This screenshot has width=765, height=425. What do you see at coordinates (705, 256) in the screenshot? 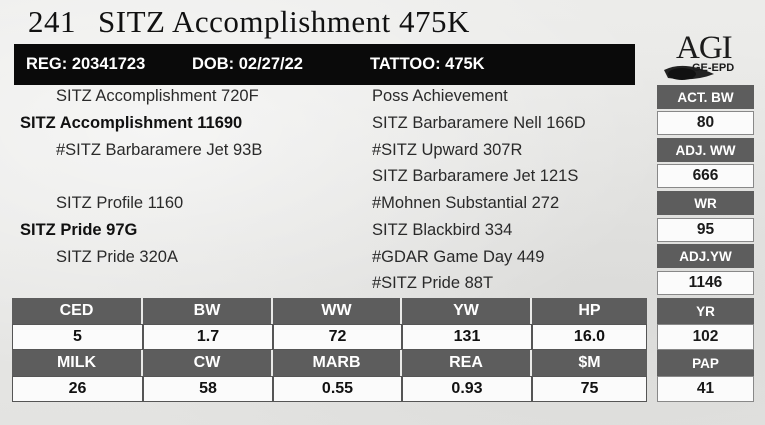
I see `adj-yw-label: ADJ.YW` at bounding box center [705, 256].